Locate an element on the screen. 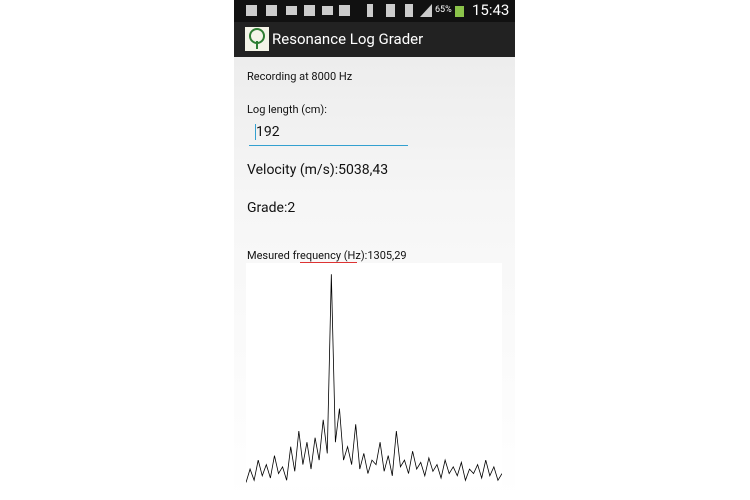 The height and width of the screenshot is (500, 750). battery-text: 65% is located at coordinates (443, 10).